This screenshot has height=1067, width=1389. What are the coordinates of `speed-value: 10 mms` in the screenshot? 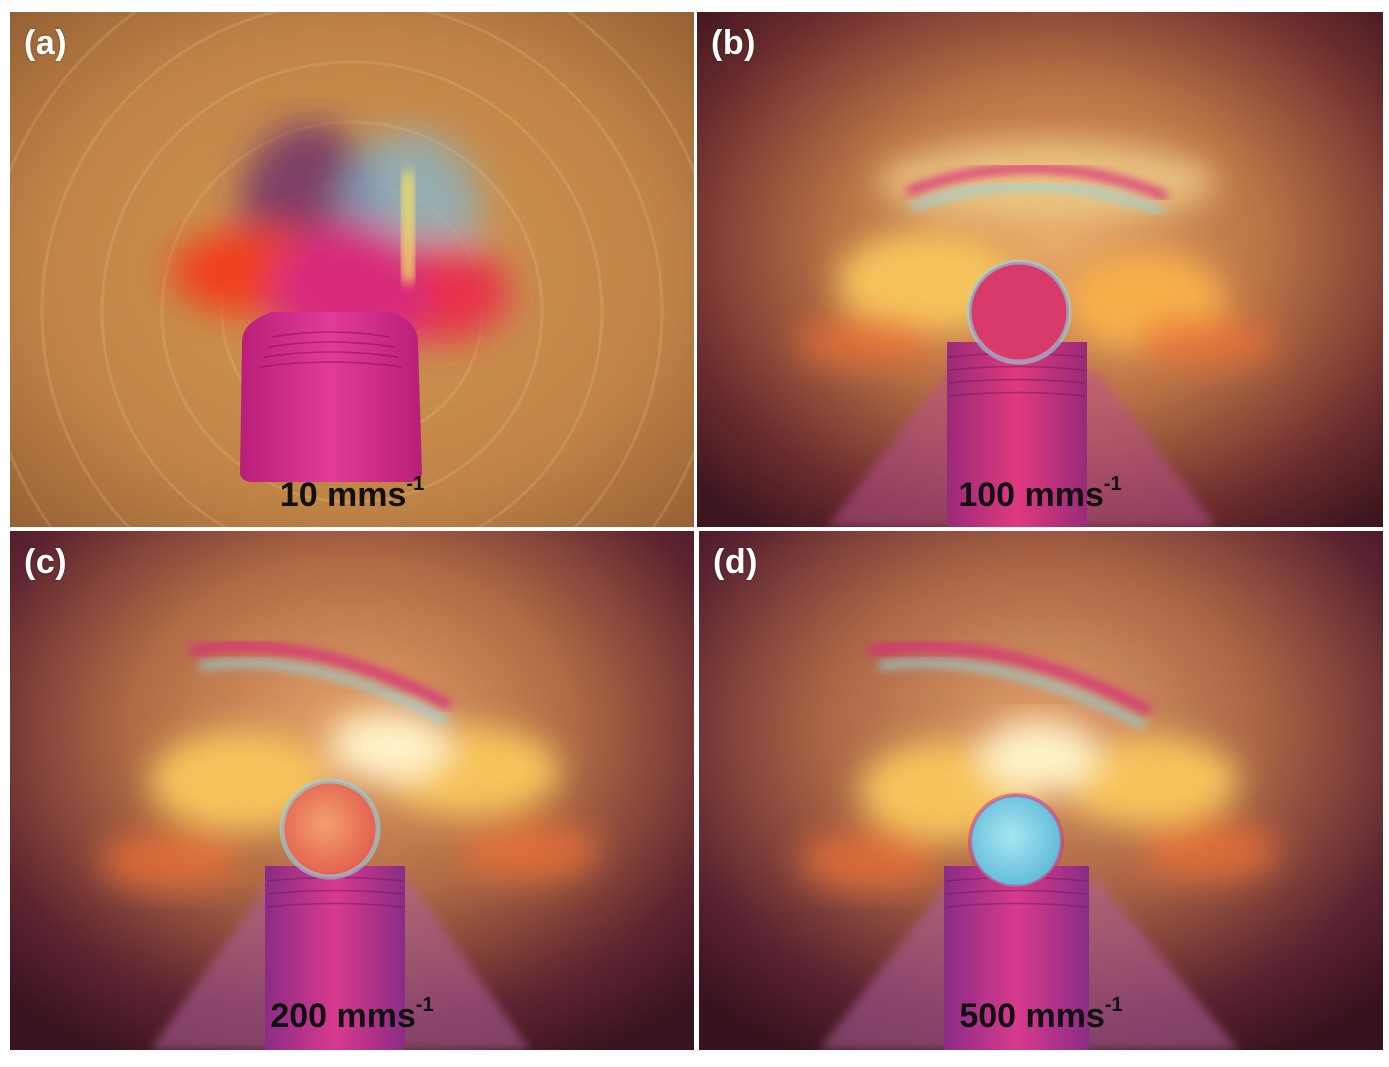 It's located at (343, 495).